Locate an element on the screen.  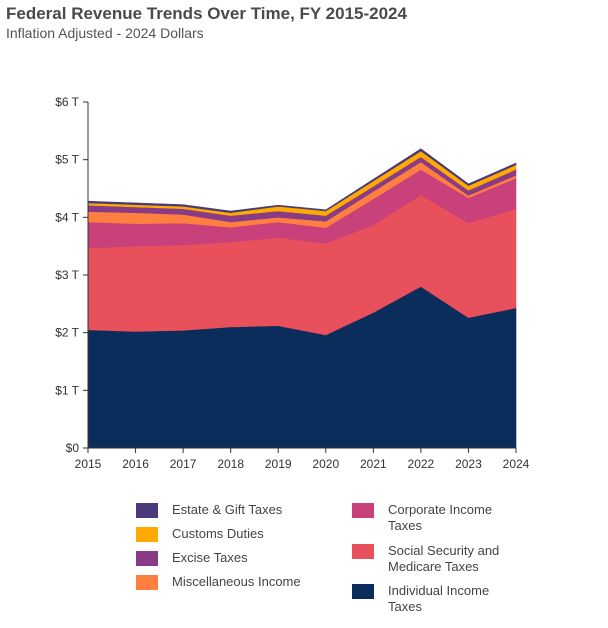
x-tick-label: 2023 is located at coordinates (468, 464).